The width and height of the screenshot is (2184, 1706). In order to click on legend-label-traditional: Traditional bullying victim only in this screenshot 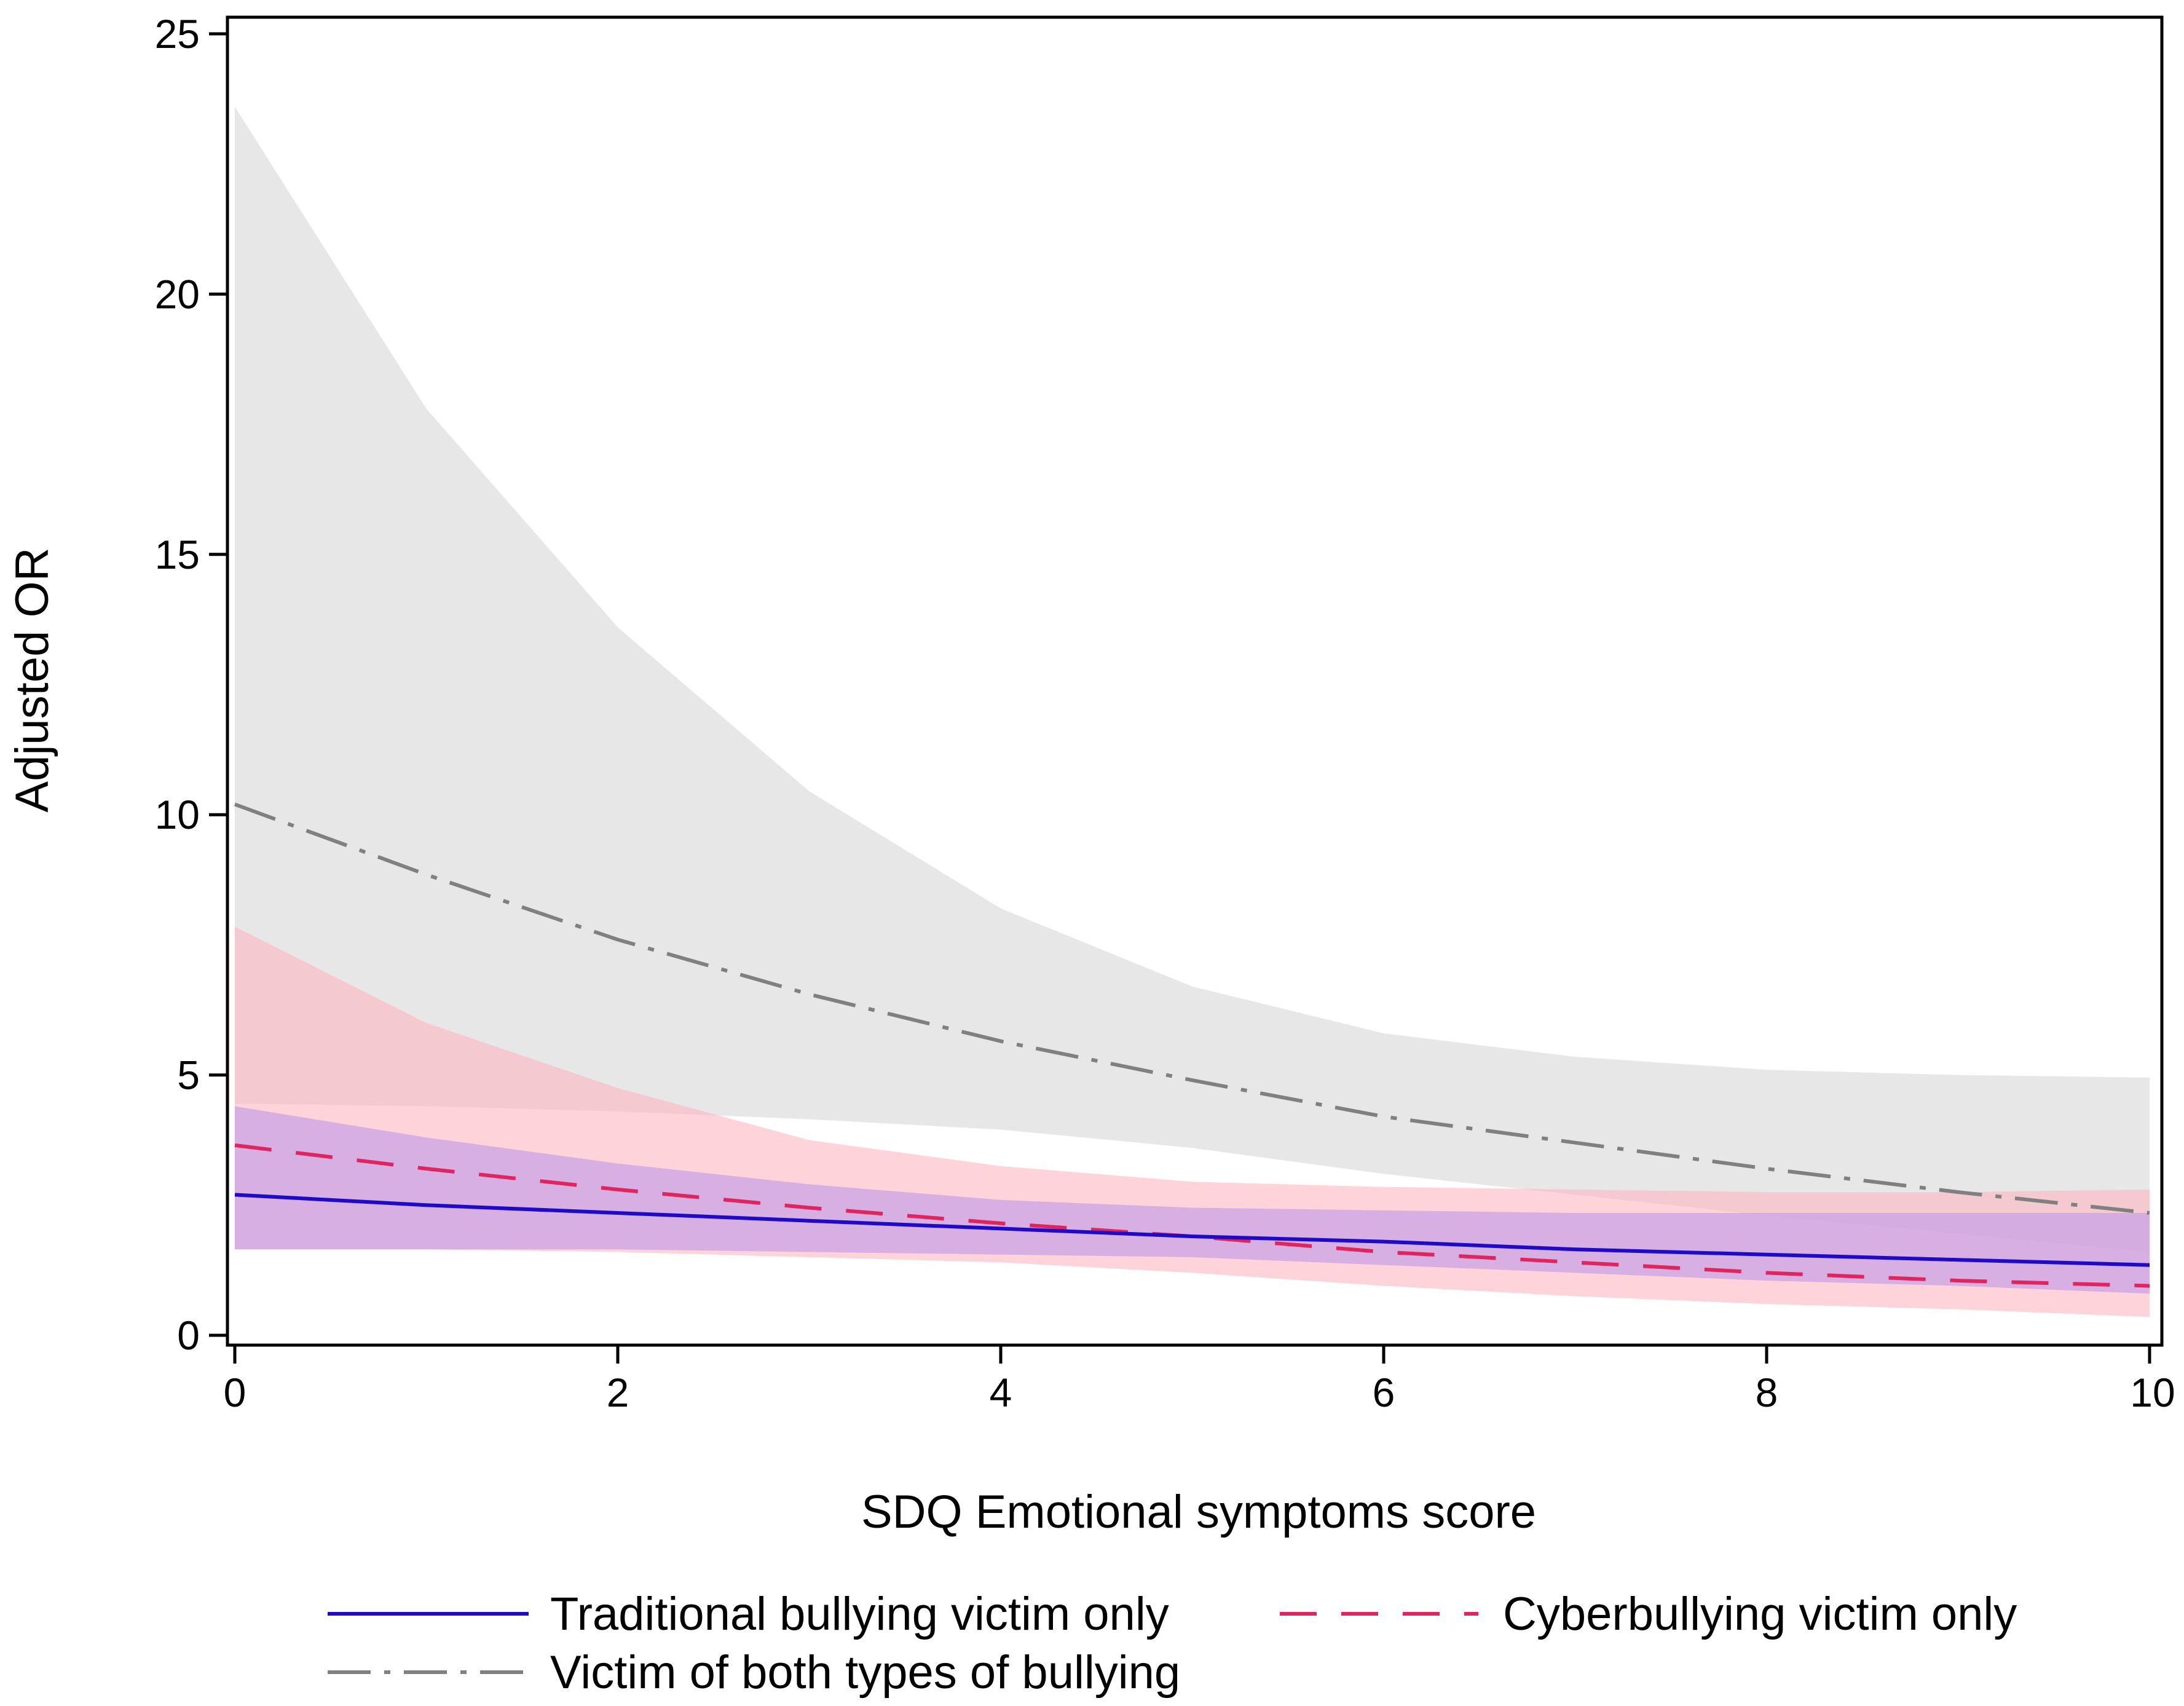, I will do `click(859, 1614)`.